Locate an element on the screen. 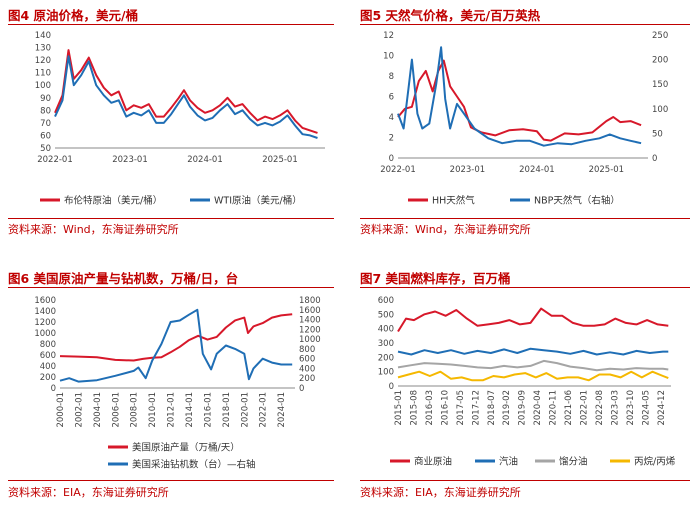 The width and height of the screenshot is (700, 508). p4-x-tick: 2023-01 is located at coordinates (130, 160).